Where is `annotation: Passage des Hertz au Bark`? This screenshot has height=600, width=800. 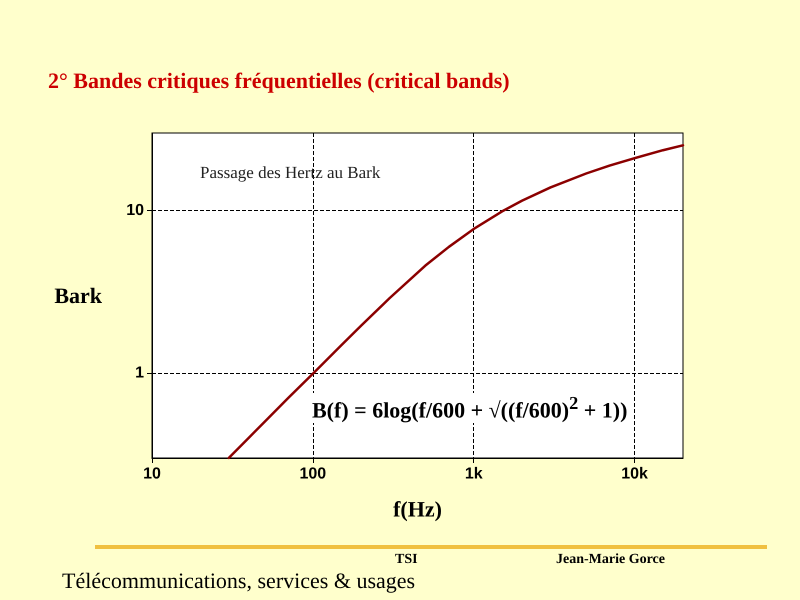 annotation: Passage des Hertz au Bark is located at coordinates (290, 173).